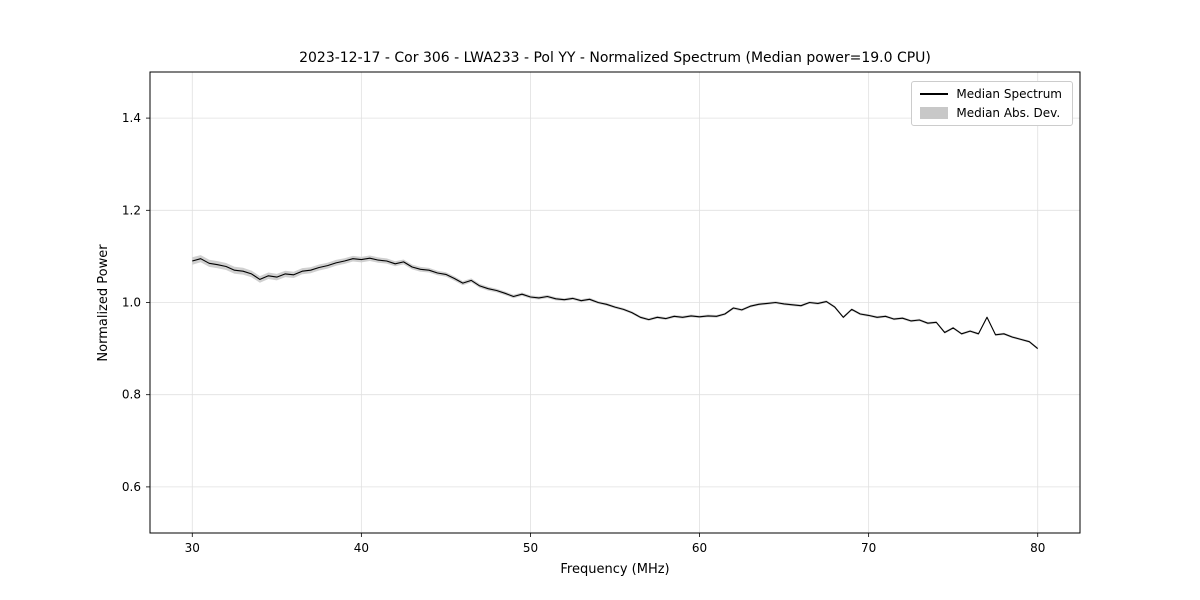 The height and width of the screenshot is (600, 1200). I want to click on median-spectrum-line, so click(615, 303).